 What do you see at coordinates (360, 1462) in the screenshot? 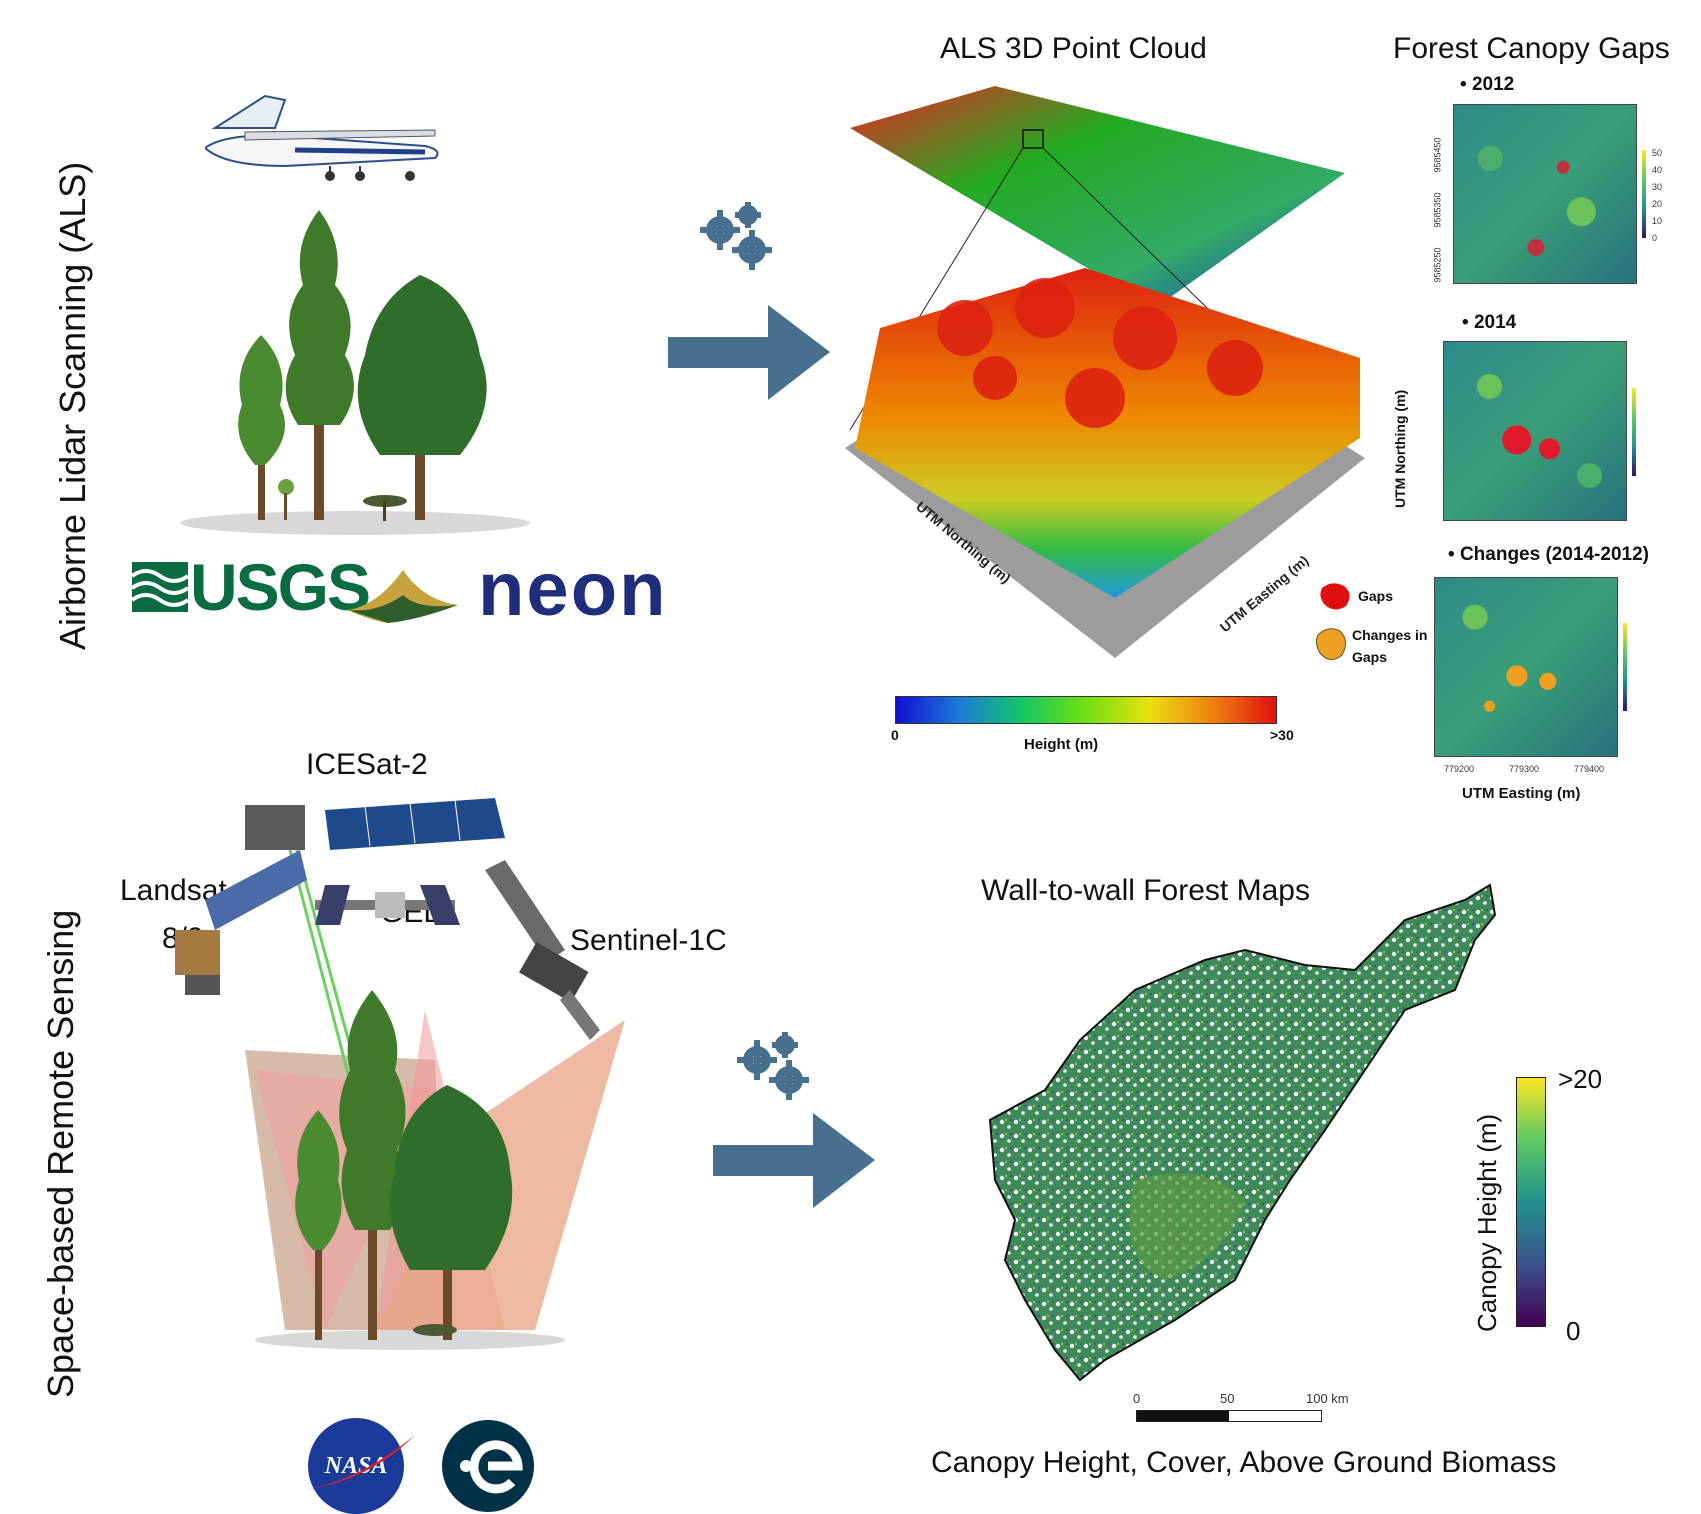
I see `nasa-swoosh-icon` at bounding box center [360, 1462].